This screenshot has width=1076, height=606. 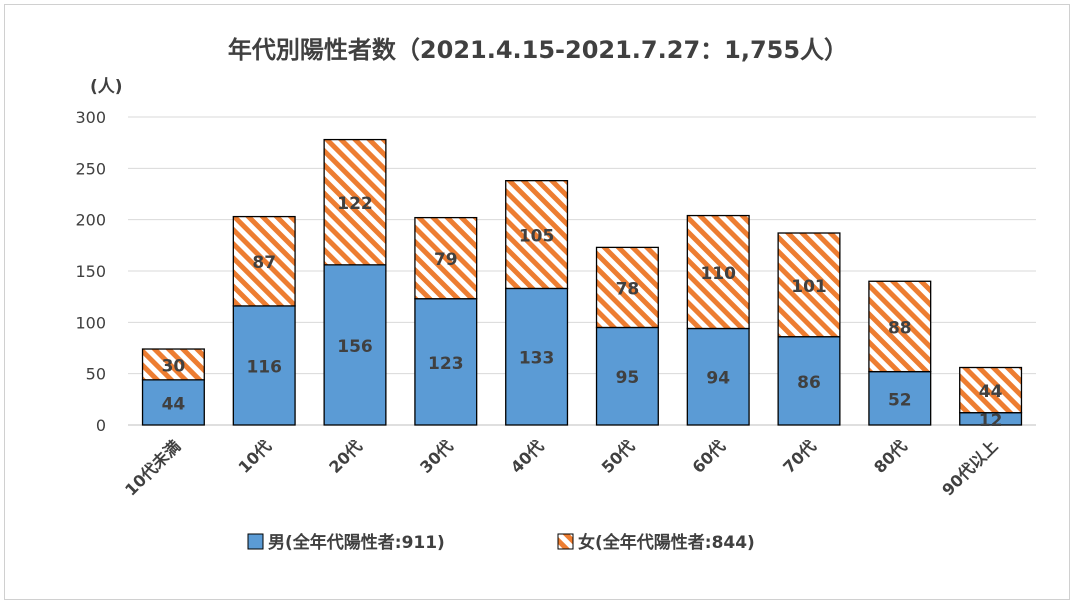 I want to click on data-label: 12, so click(x=991, y=421).